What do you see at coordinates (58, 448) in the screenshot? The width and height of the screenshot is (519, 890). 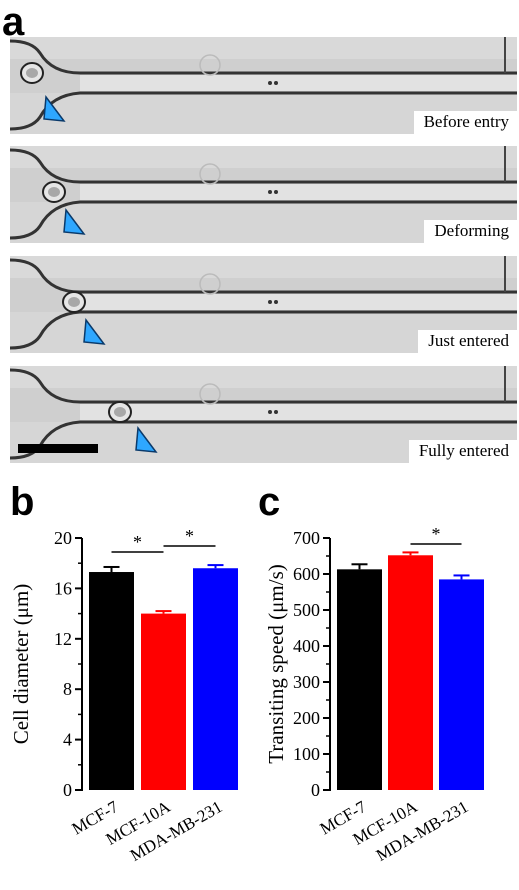 I see `scale-bar` at bounding box center [58, 448].